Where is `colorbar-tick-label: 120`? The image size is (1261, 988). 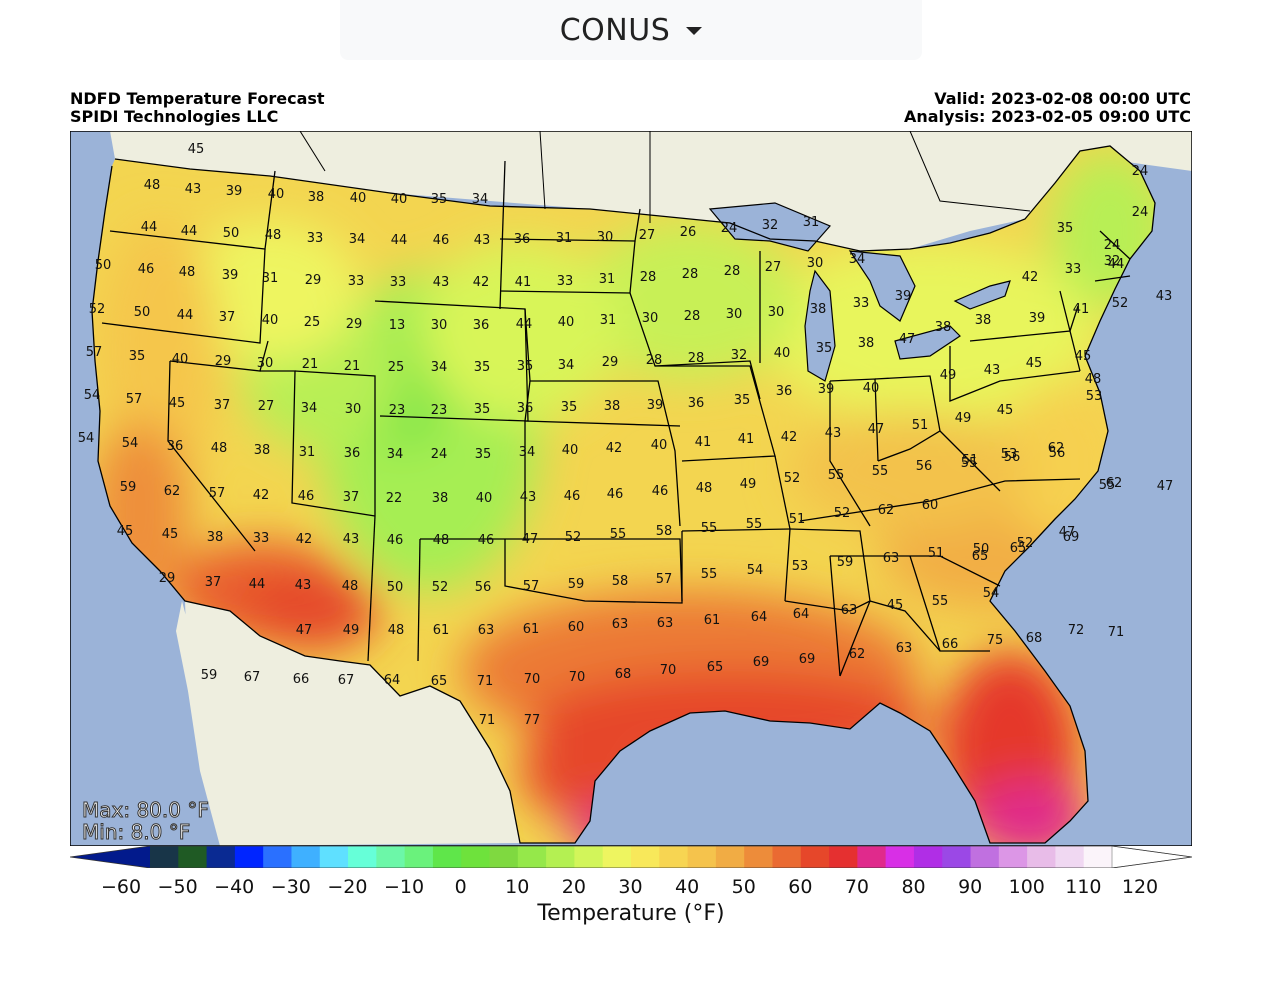 colorbar-tick-label: 120 is located at coordinates (1140, 887).